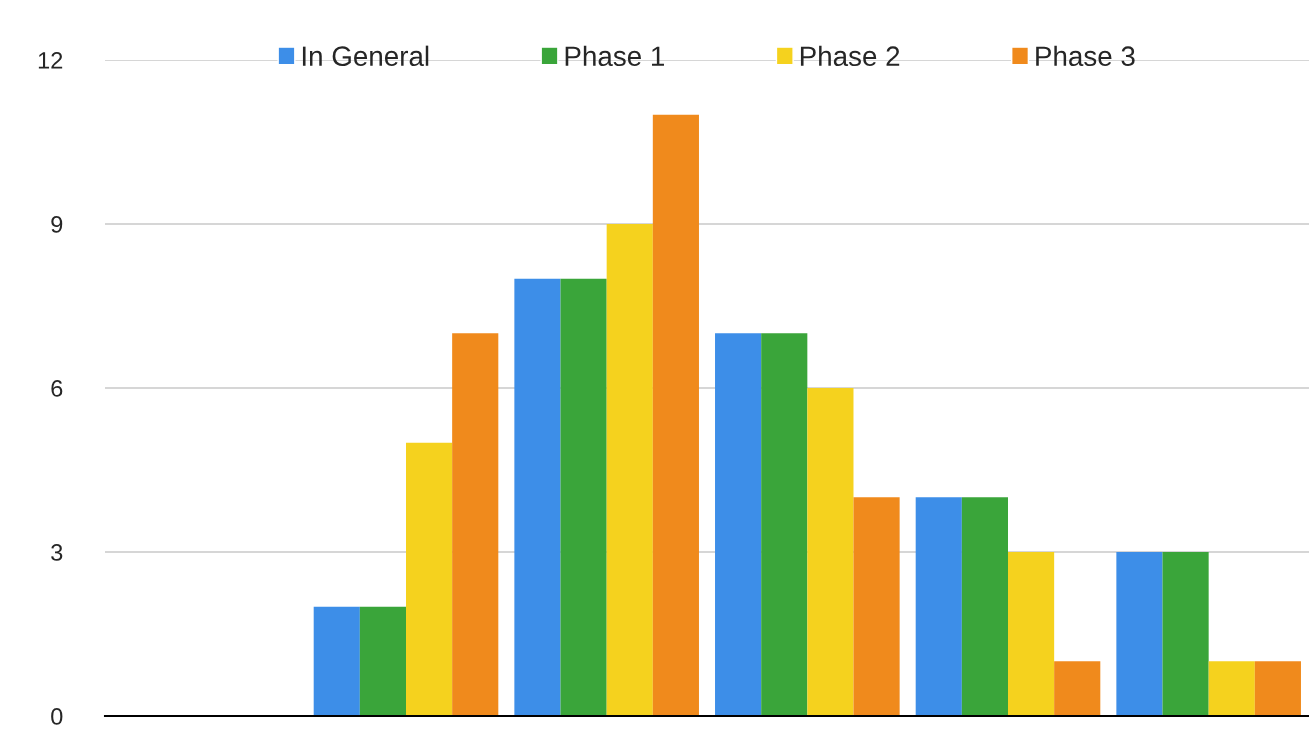 The height and width of the screenshot is (733, 1309). What do you see at coordinates (365, 56) in the screenshot?
I see `legend-label: In General` at bounding box center [365, 56].